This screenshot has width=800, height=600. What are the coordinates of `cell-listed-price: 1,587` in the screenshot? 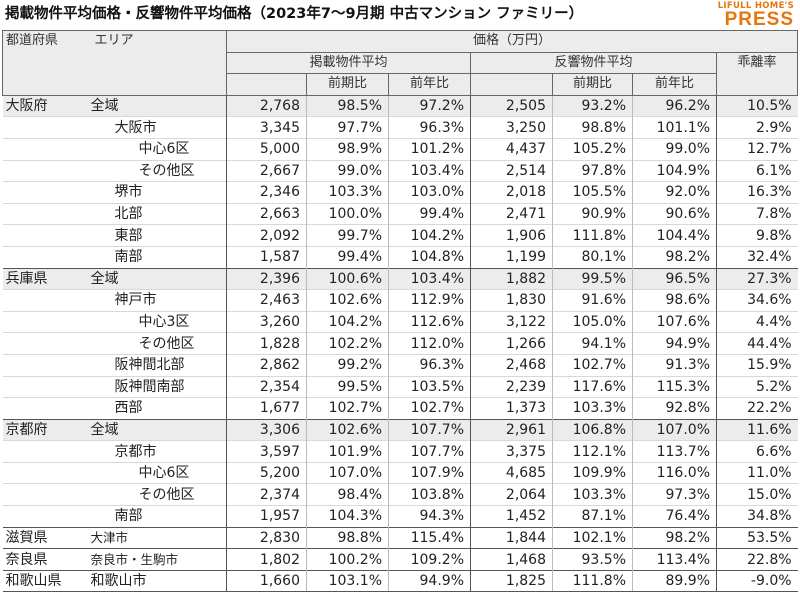 It's located at (266, 257).